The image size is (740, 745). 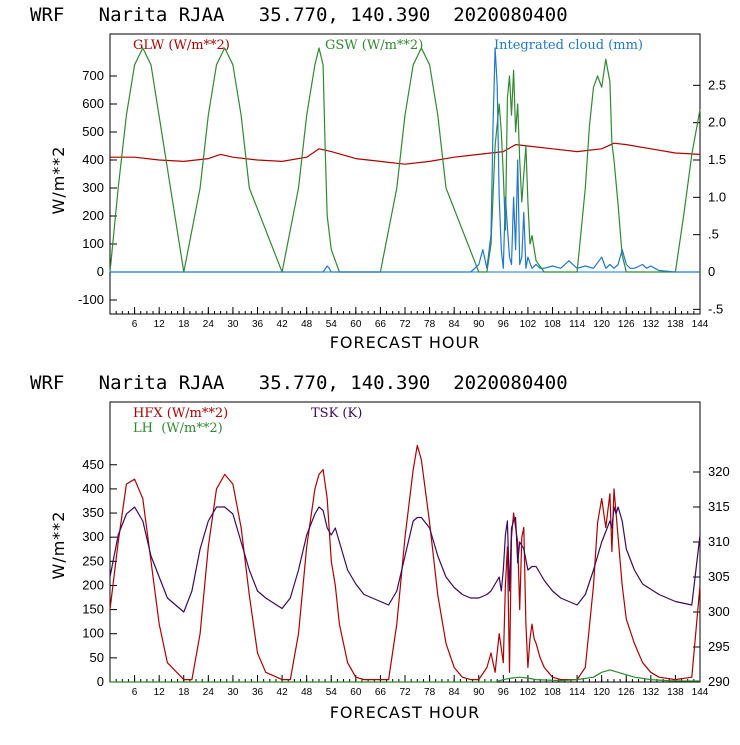 What do you see at coordinates (479, 324) in the screenshot?
I see `panel1-xtick-label: 90` at bounding box center [479, 324].